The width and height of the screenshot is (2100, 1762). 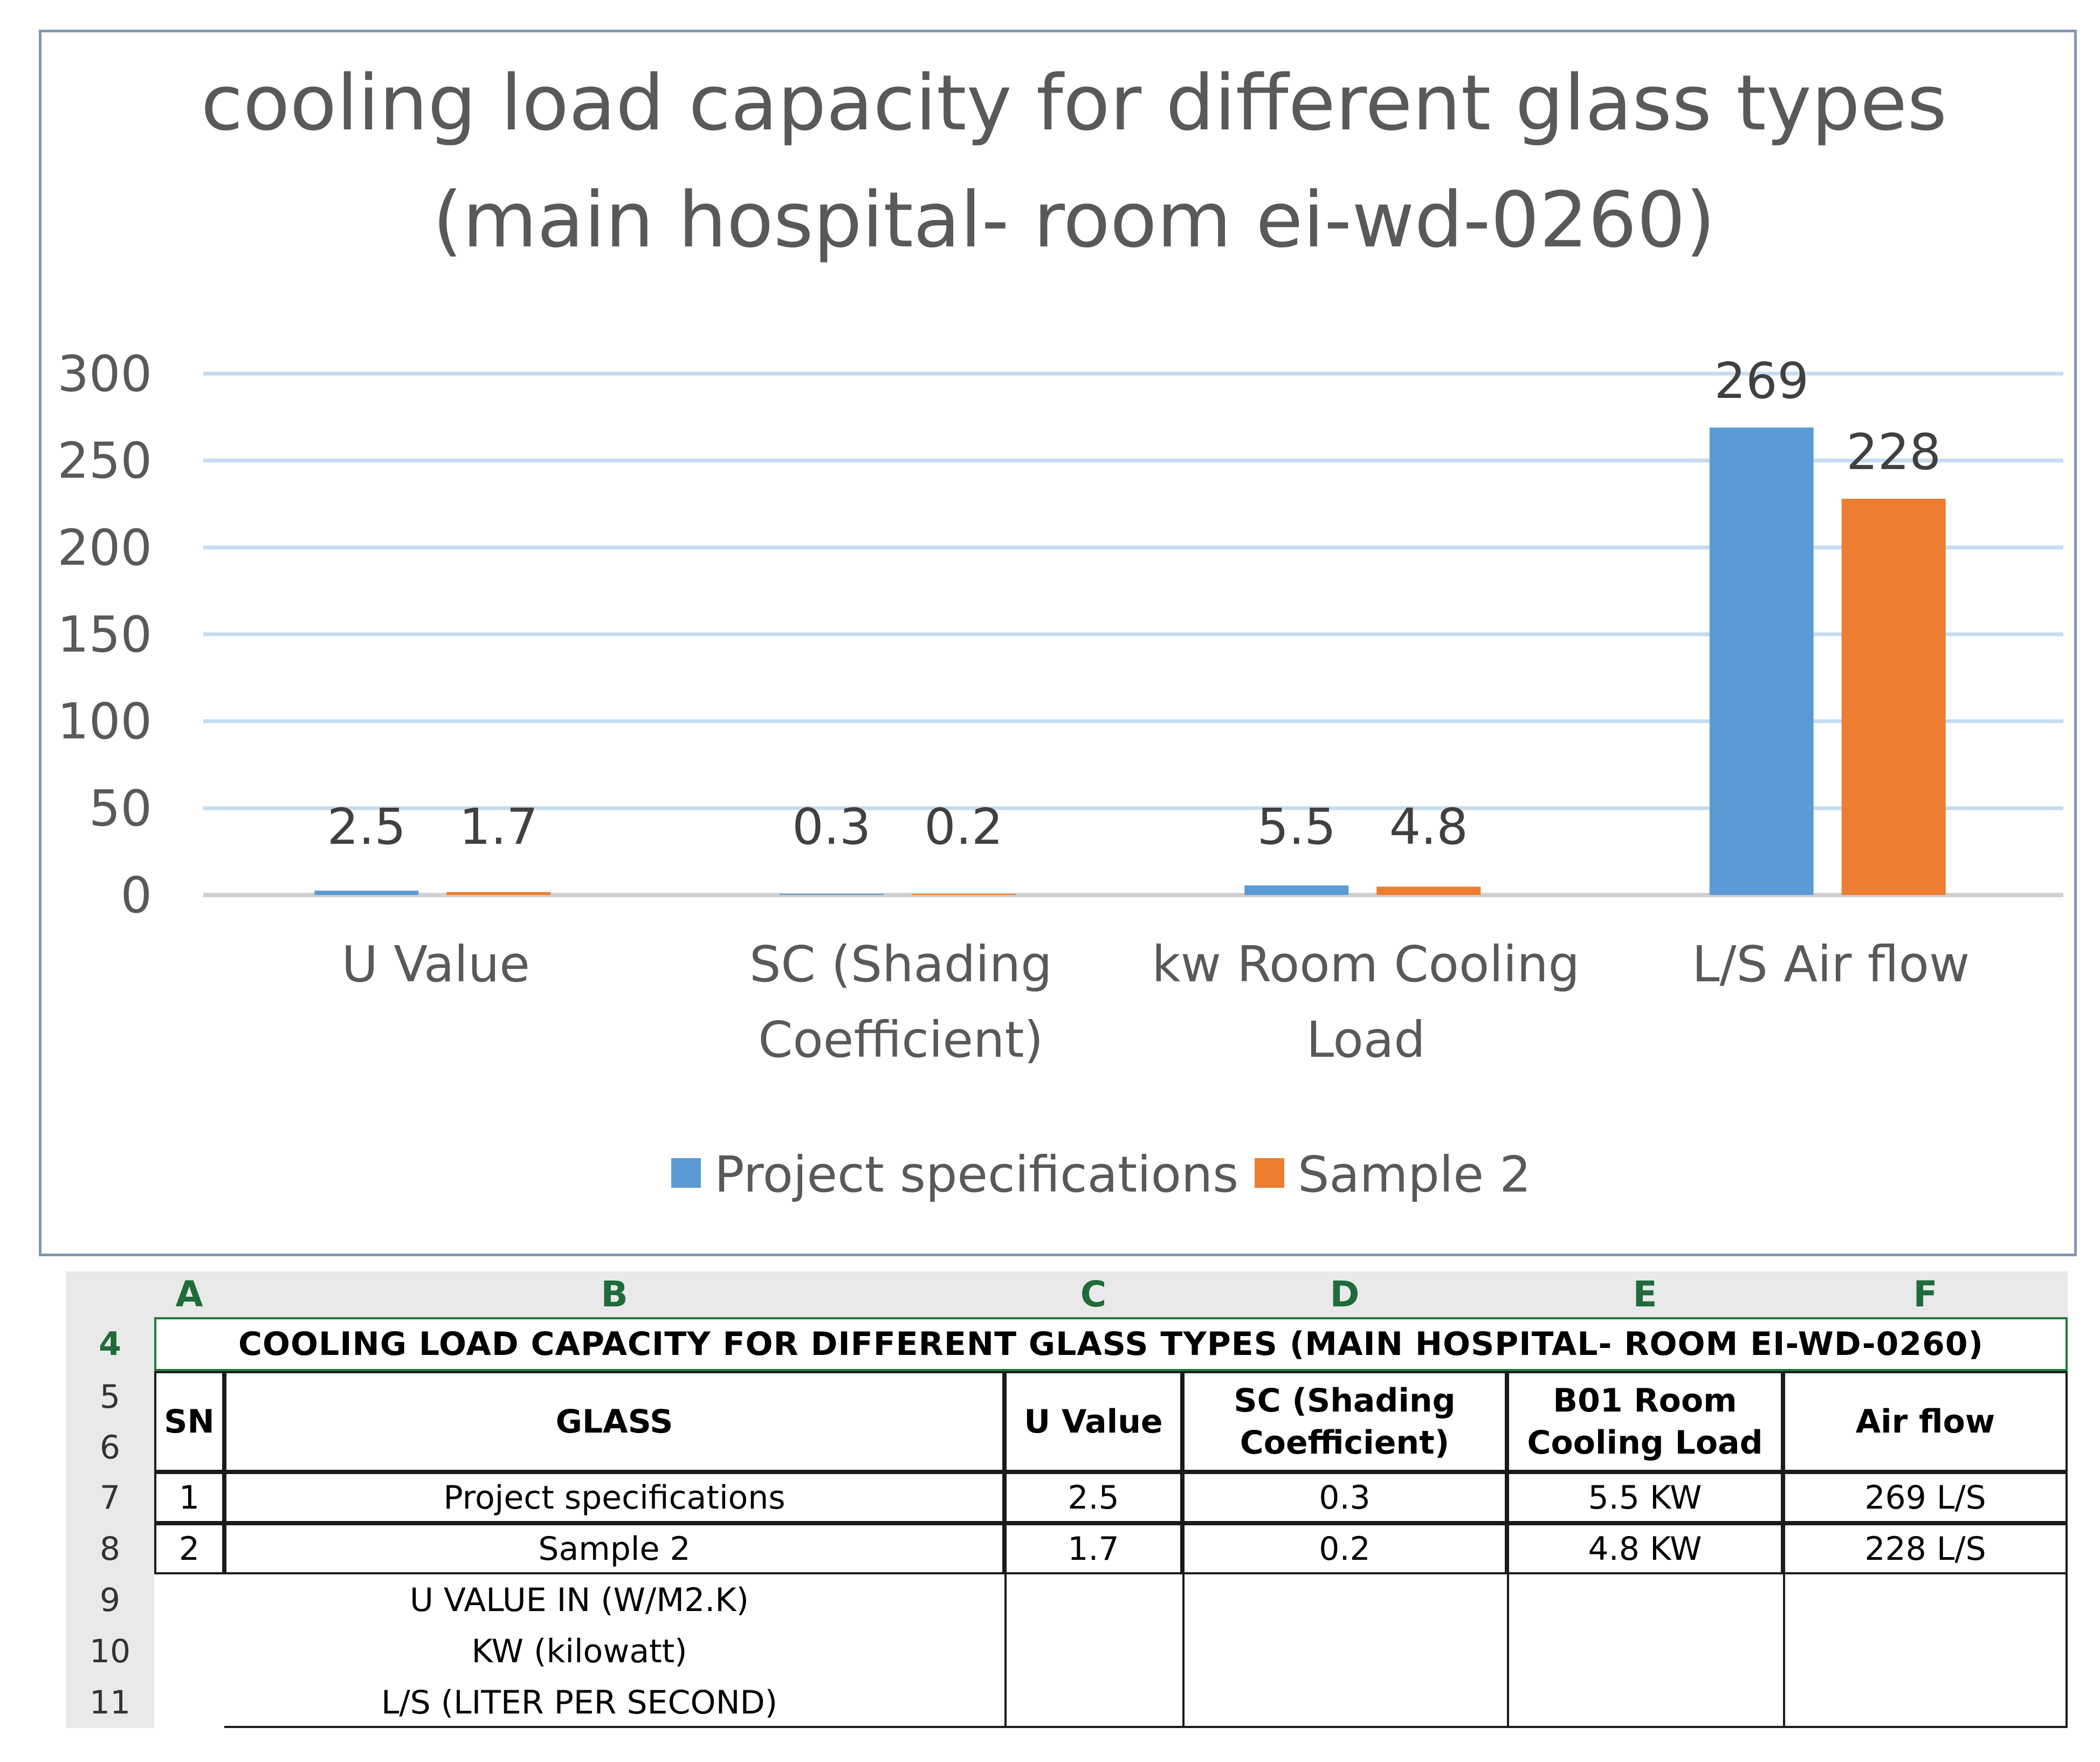 What do you see at coordinates (1344, 1421) in the screenshot?
I see `header-sc: SC (Shading Coefficient)` at bounding box center [1344, 1421].